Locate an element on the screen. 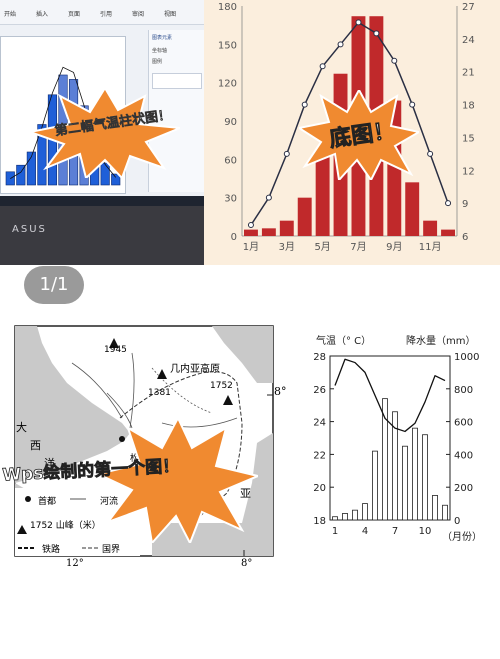 The height and width of the screenshot is (659, 500). neighbor-north is located at coordinates (242, 354).